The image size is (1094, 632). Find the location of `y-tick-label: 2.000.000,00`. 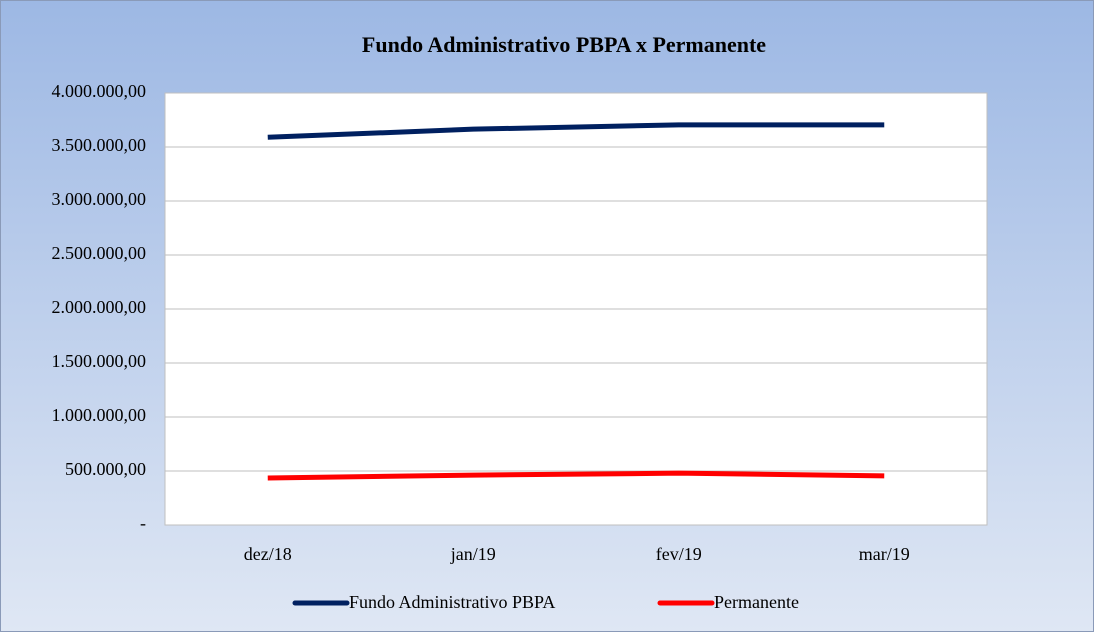

y-tick-label: 2.000.000,00 is located at coordinates (99, 307).